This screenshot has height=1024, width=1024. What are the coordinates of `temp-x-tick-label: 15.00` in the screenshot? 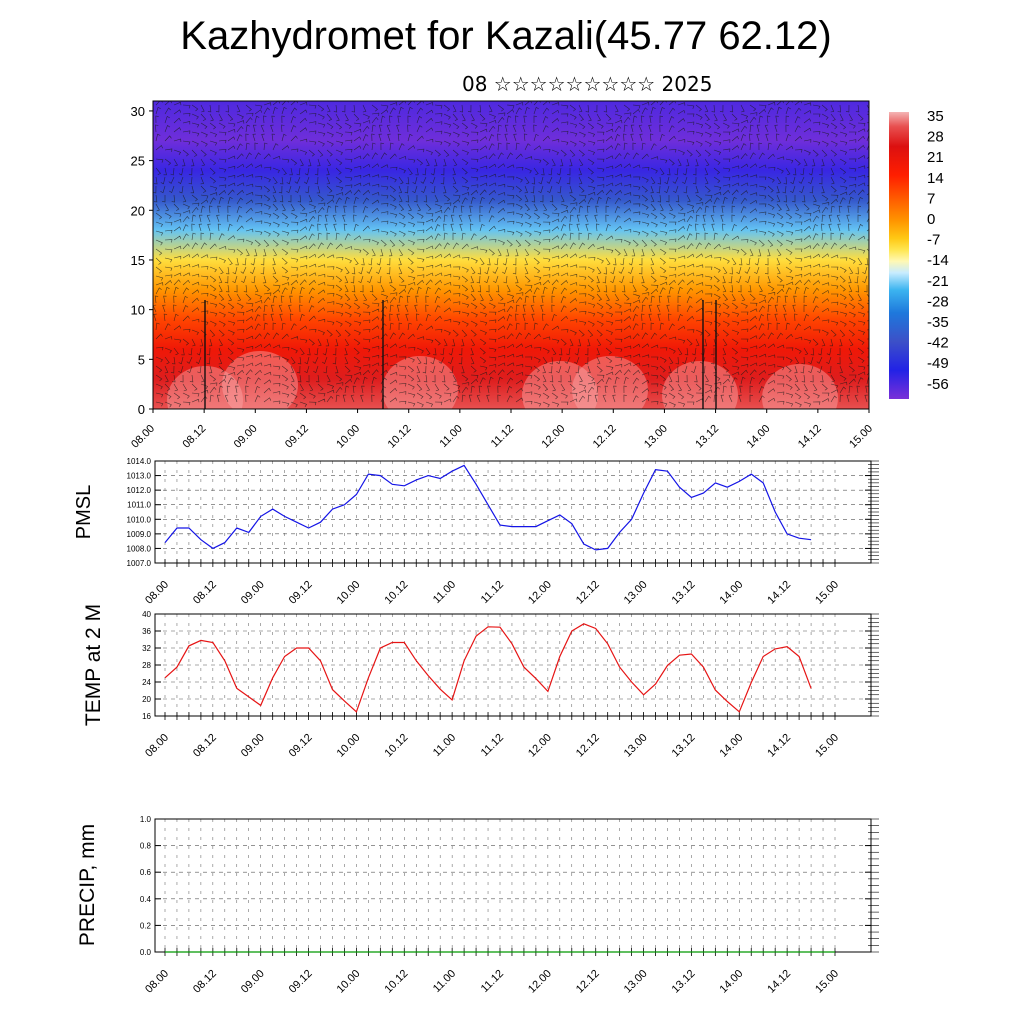 It's located at (827, 746).